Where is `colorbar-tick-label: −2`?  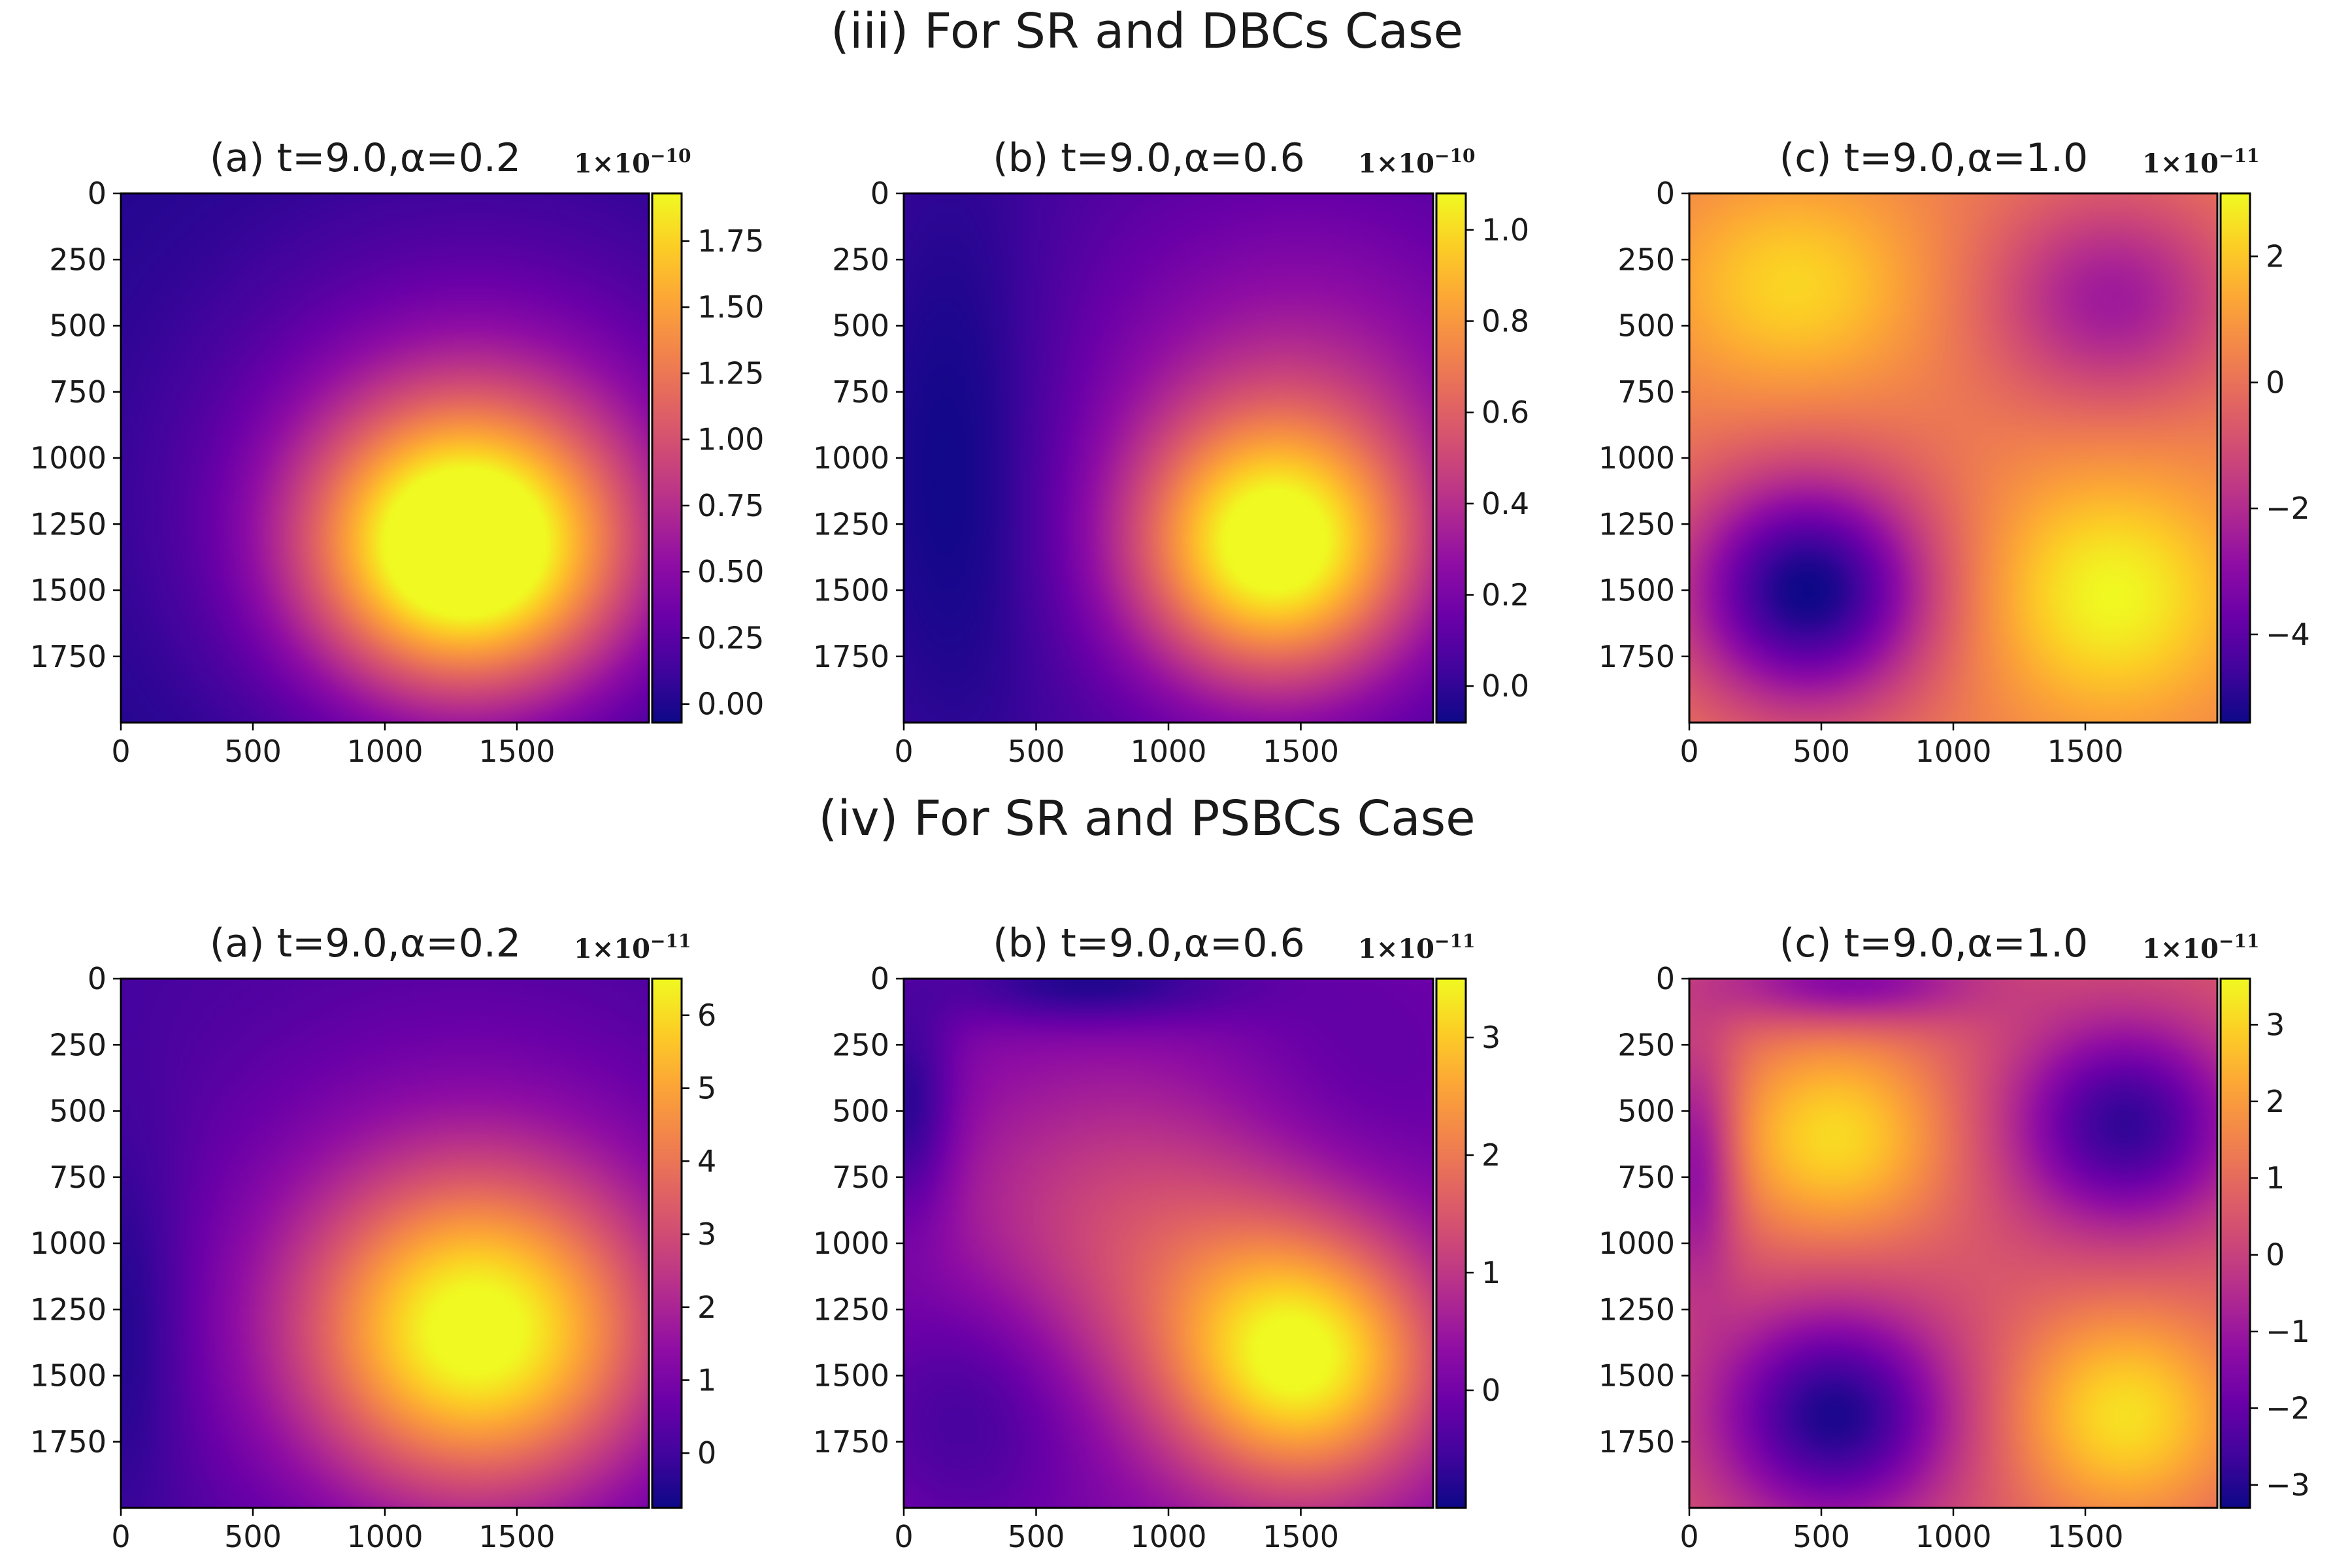
colorbar-tick-label: −2 is located at coordinates (2288, 508).